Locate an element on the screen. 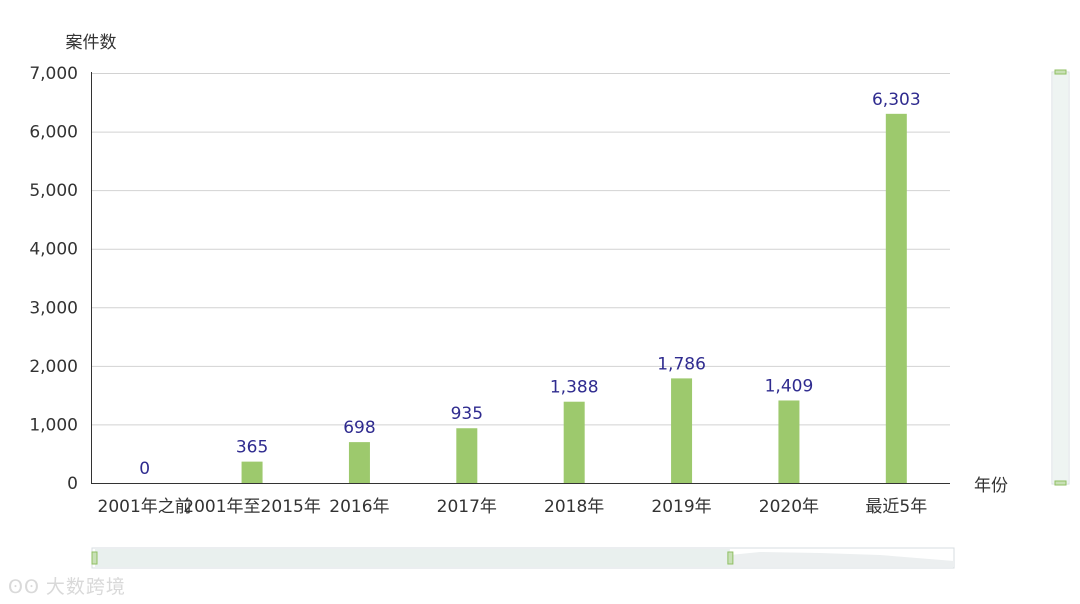 The height and width of the screenshot is (604, 1080). y-zoom-selection is located at coordinates (1060, 278).